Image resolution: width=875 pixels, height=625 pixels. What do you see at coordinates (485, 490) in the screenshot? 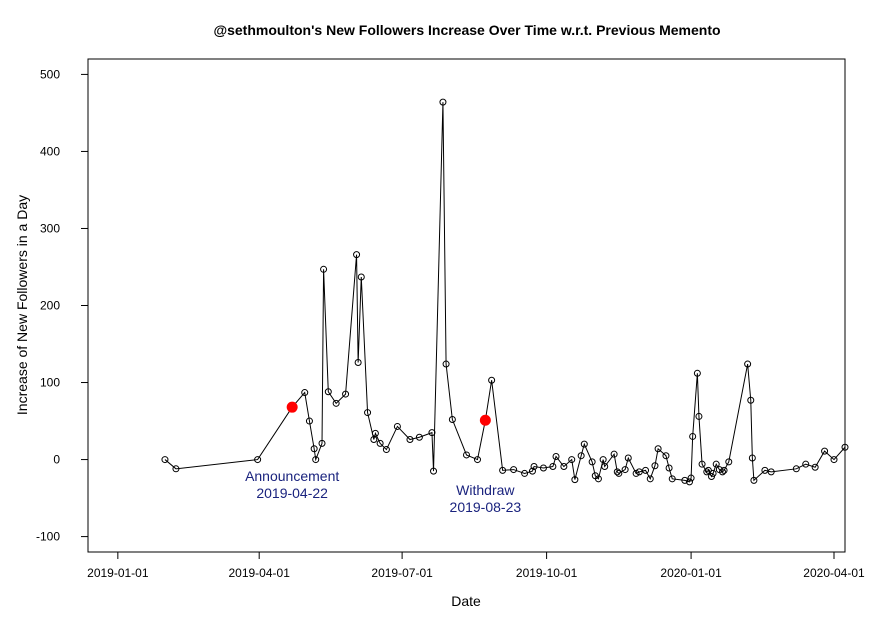
I see `annotation-label: Withdraw` at bounding box center [485, 490].